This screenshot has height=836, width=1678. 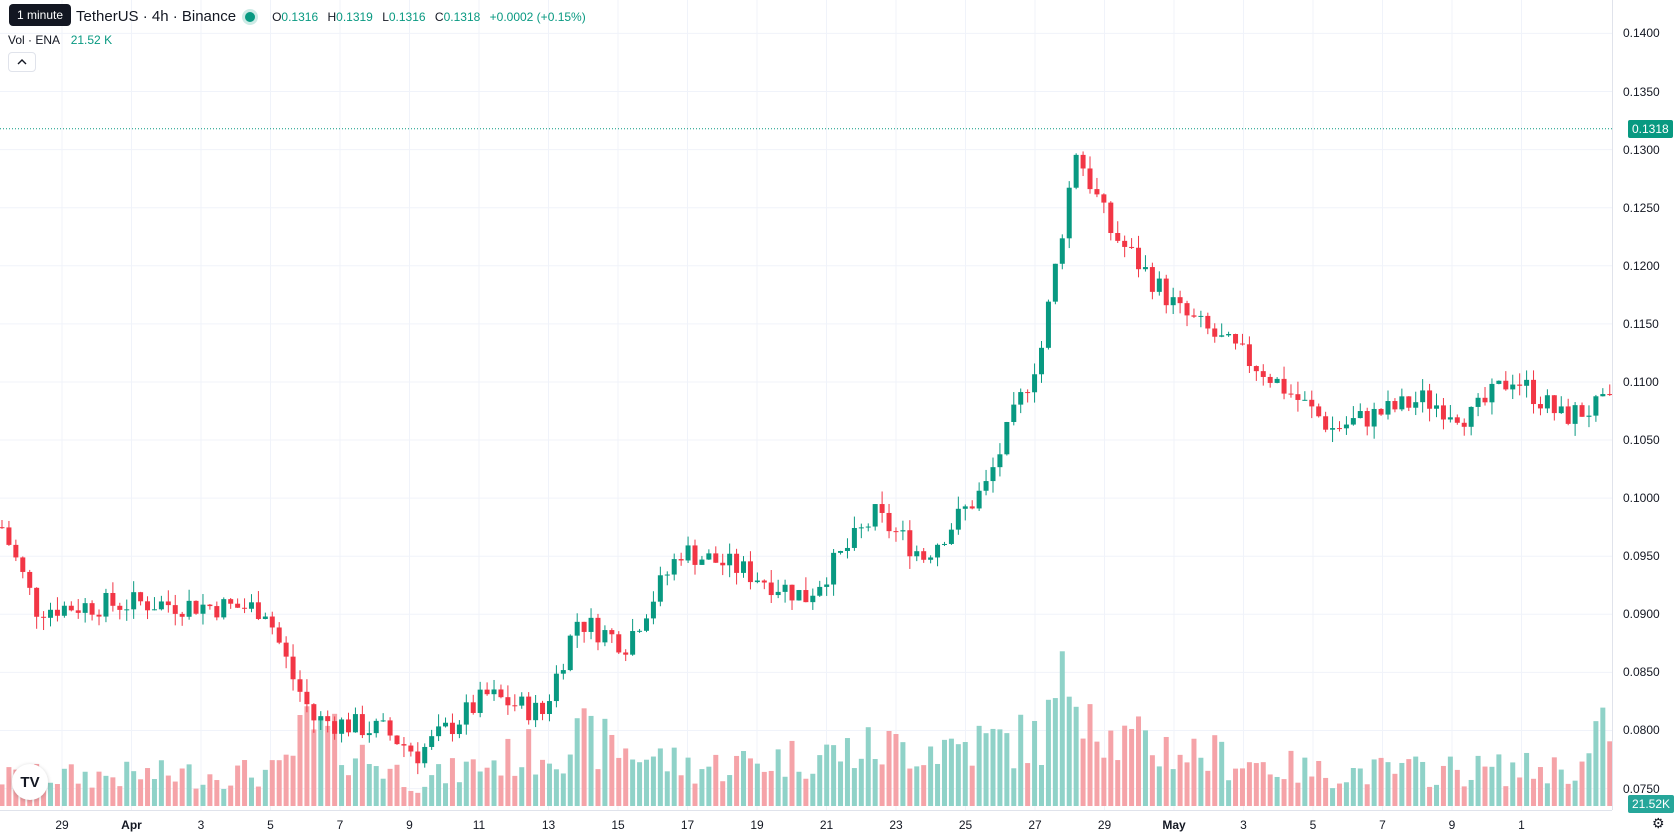 I want to click on market-status-icon, so click(x=250, y=16).